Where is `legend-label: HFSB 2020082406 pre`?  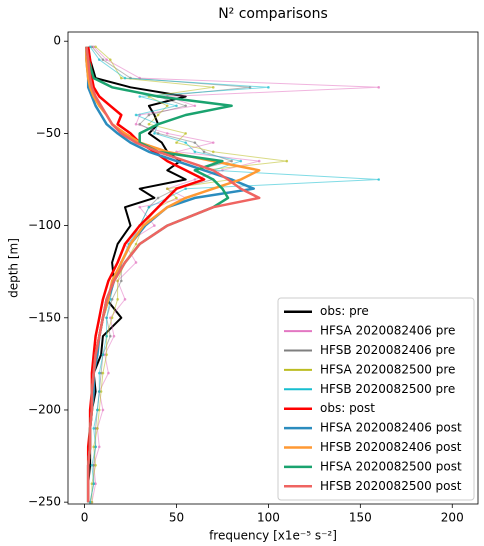
legend-label: HFSB 2020082406 pre is located at coordinates (387, 350).